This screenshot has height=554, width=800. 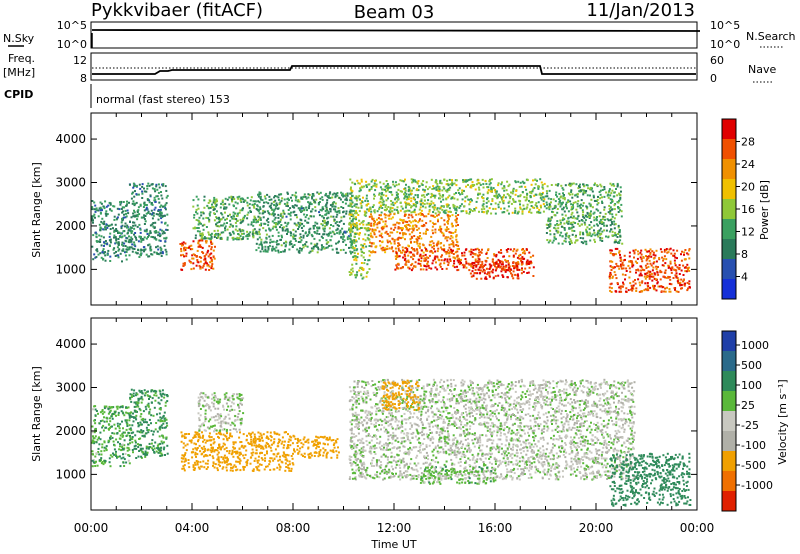 What do you see at coordinates (394, 35) in the screenshot?
I see `nsky-panel` at bounding box center [394, 35].